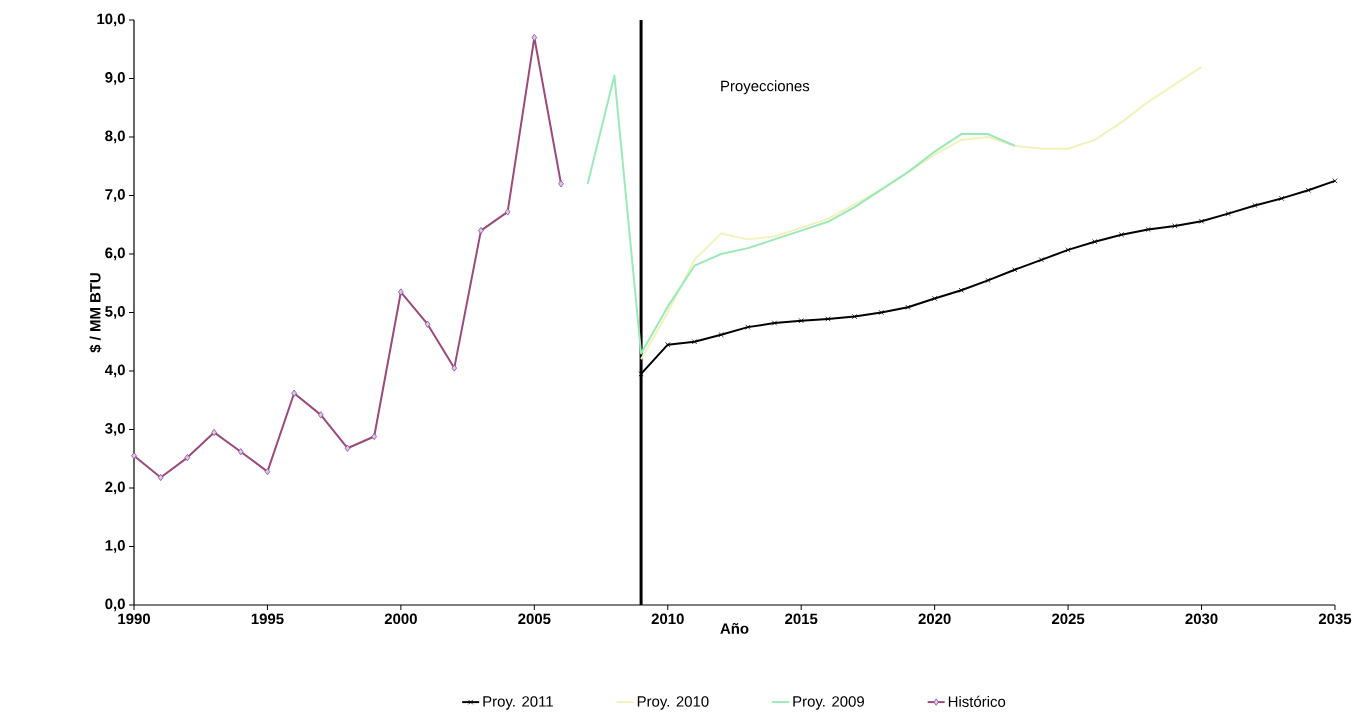 The width and height of the screenshot is (1368, 724). Describe the element at coordinates (115, 312) in the screenshot. I see `y-tick-label: 5,0` at that location.